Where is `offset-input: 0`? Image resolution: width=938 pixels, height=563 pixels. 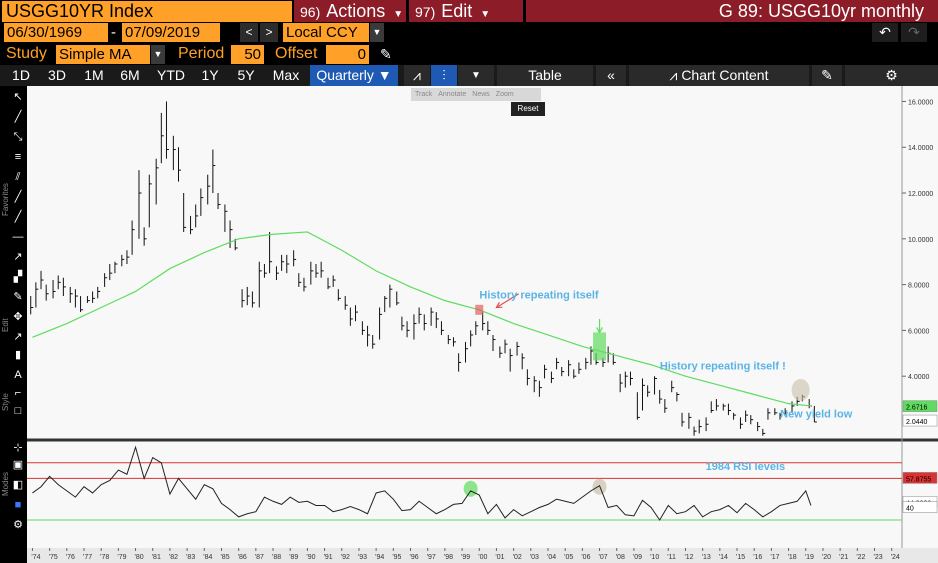
offset-input: 0 is located at coordinates (347, 54).